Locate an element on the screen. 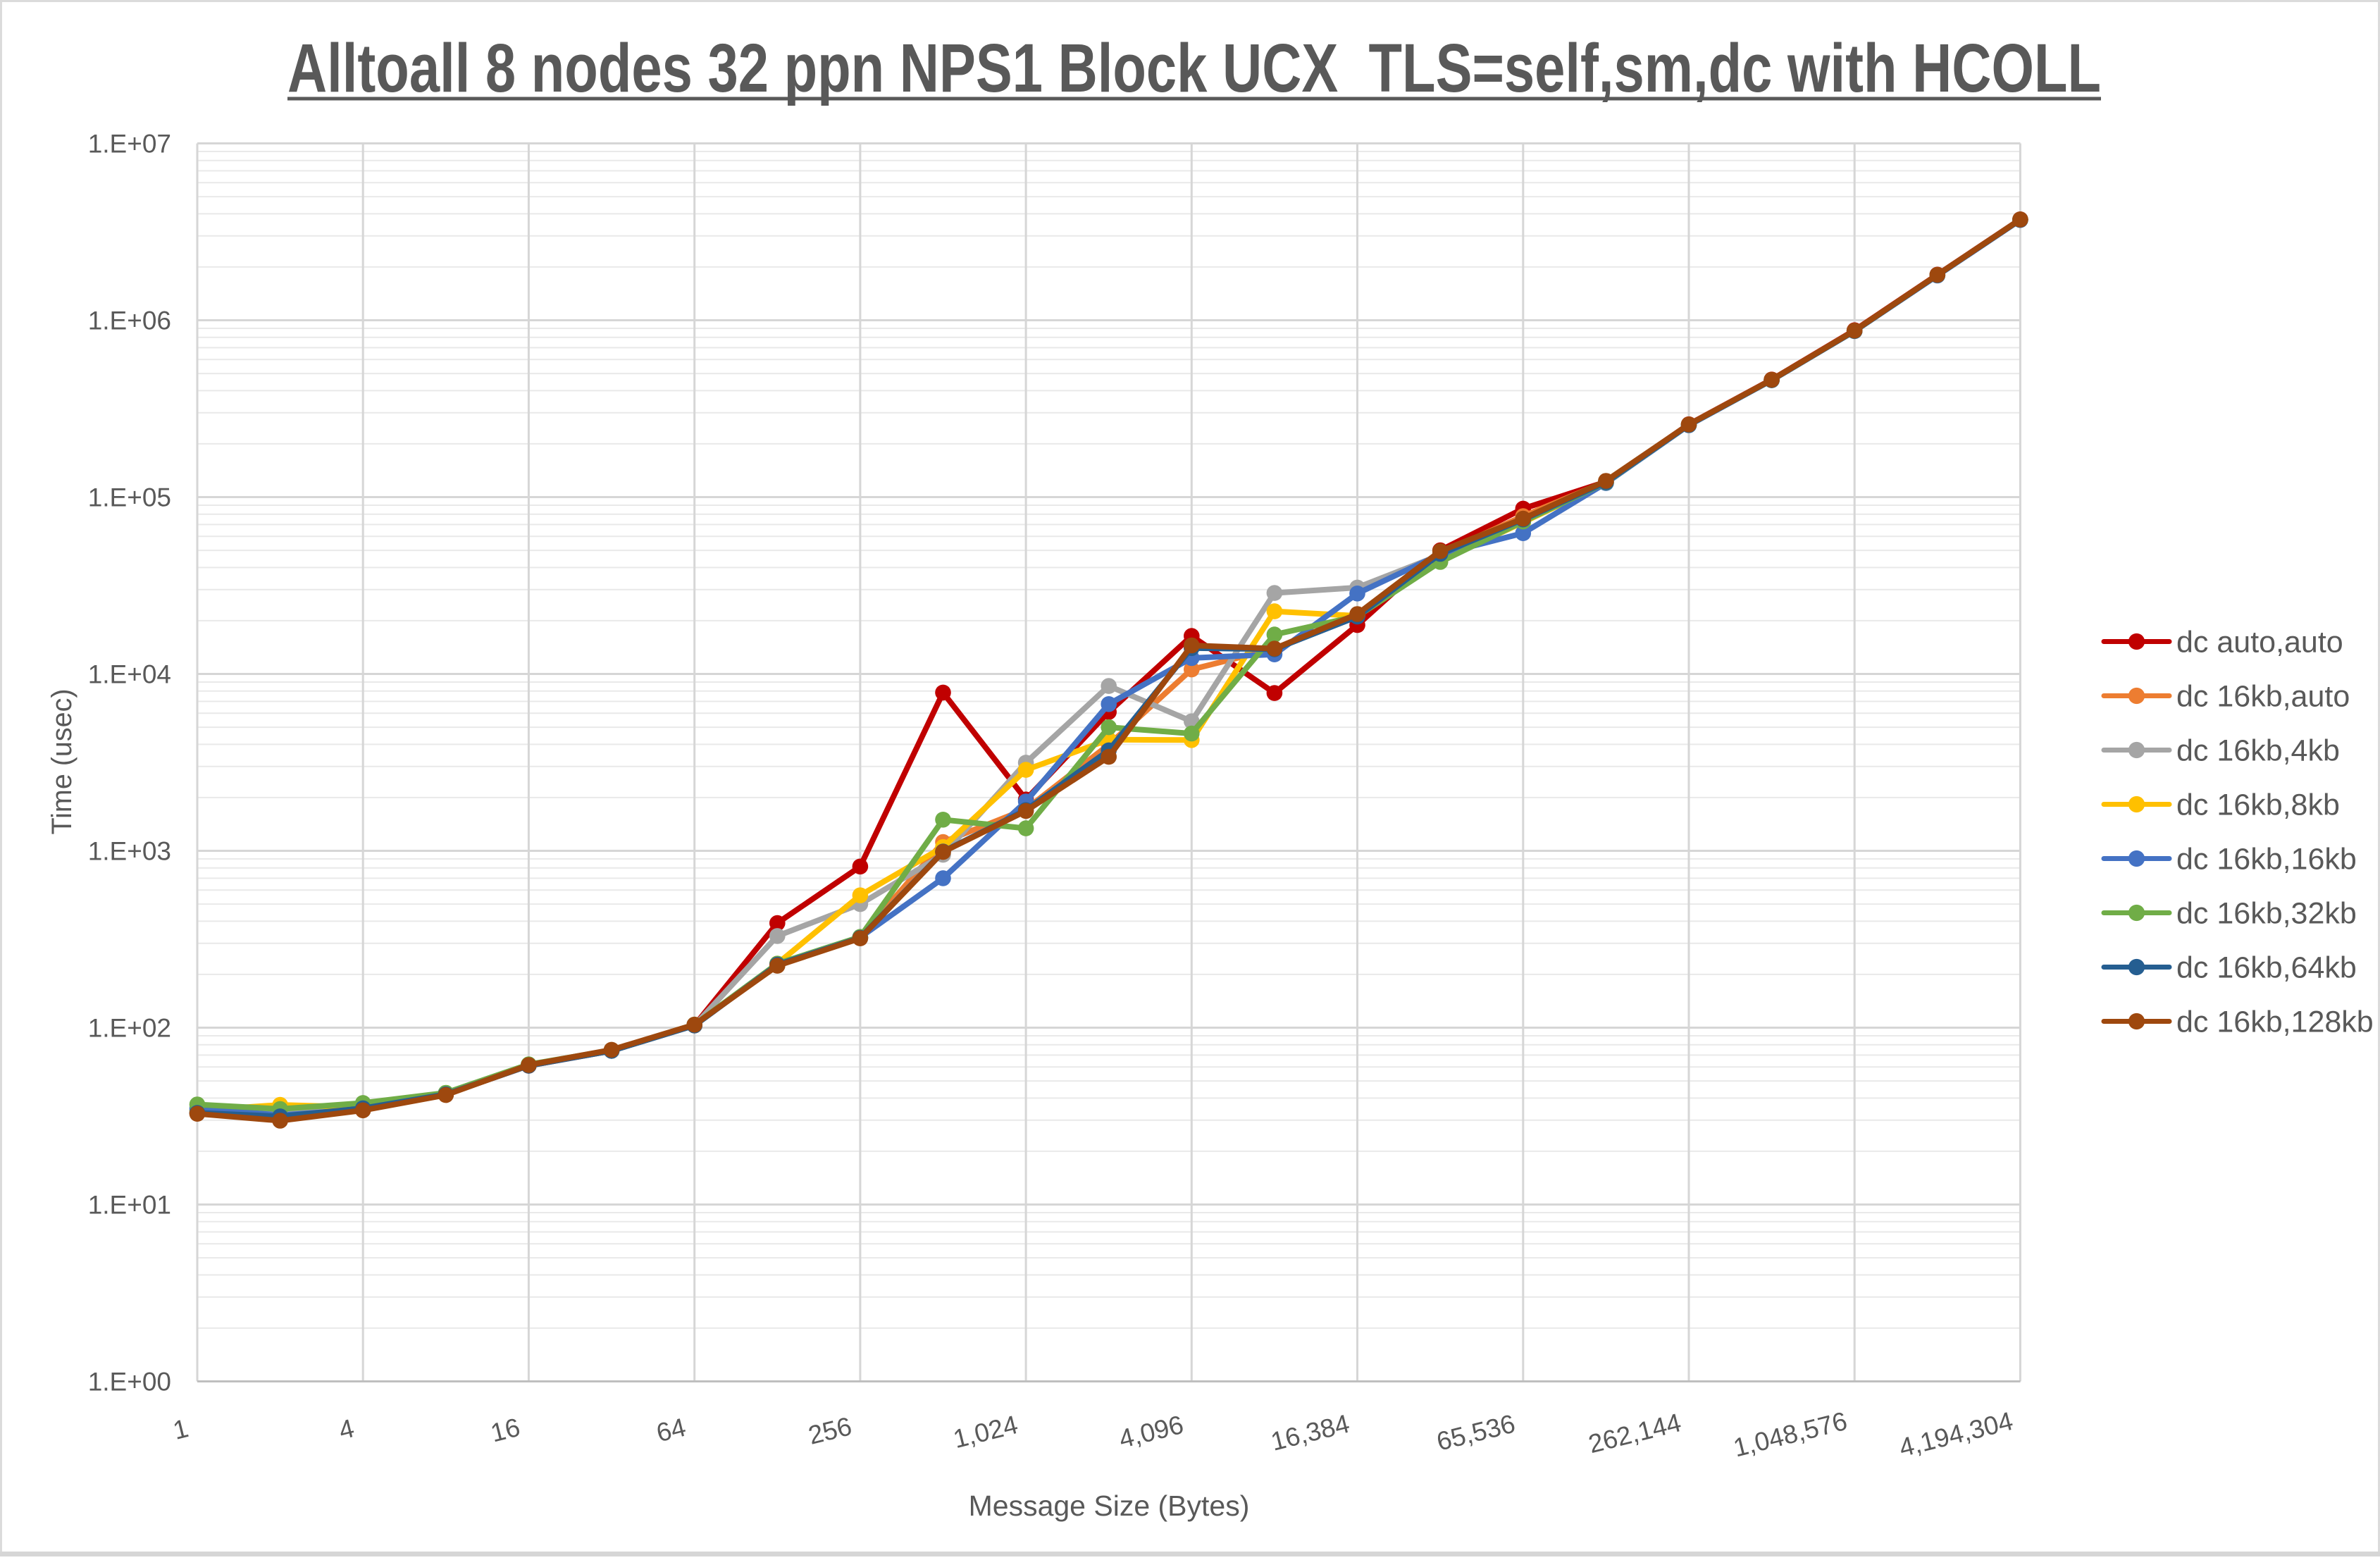  svg-text: 64 is located at coordinates (670, 1430).